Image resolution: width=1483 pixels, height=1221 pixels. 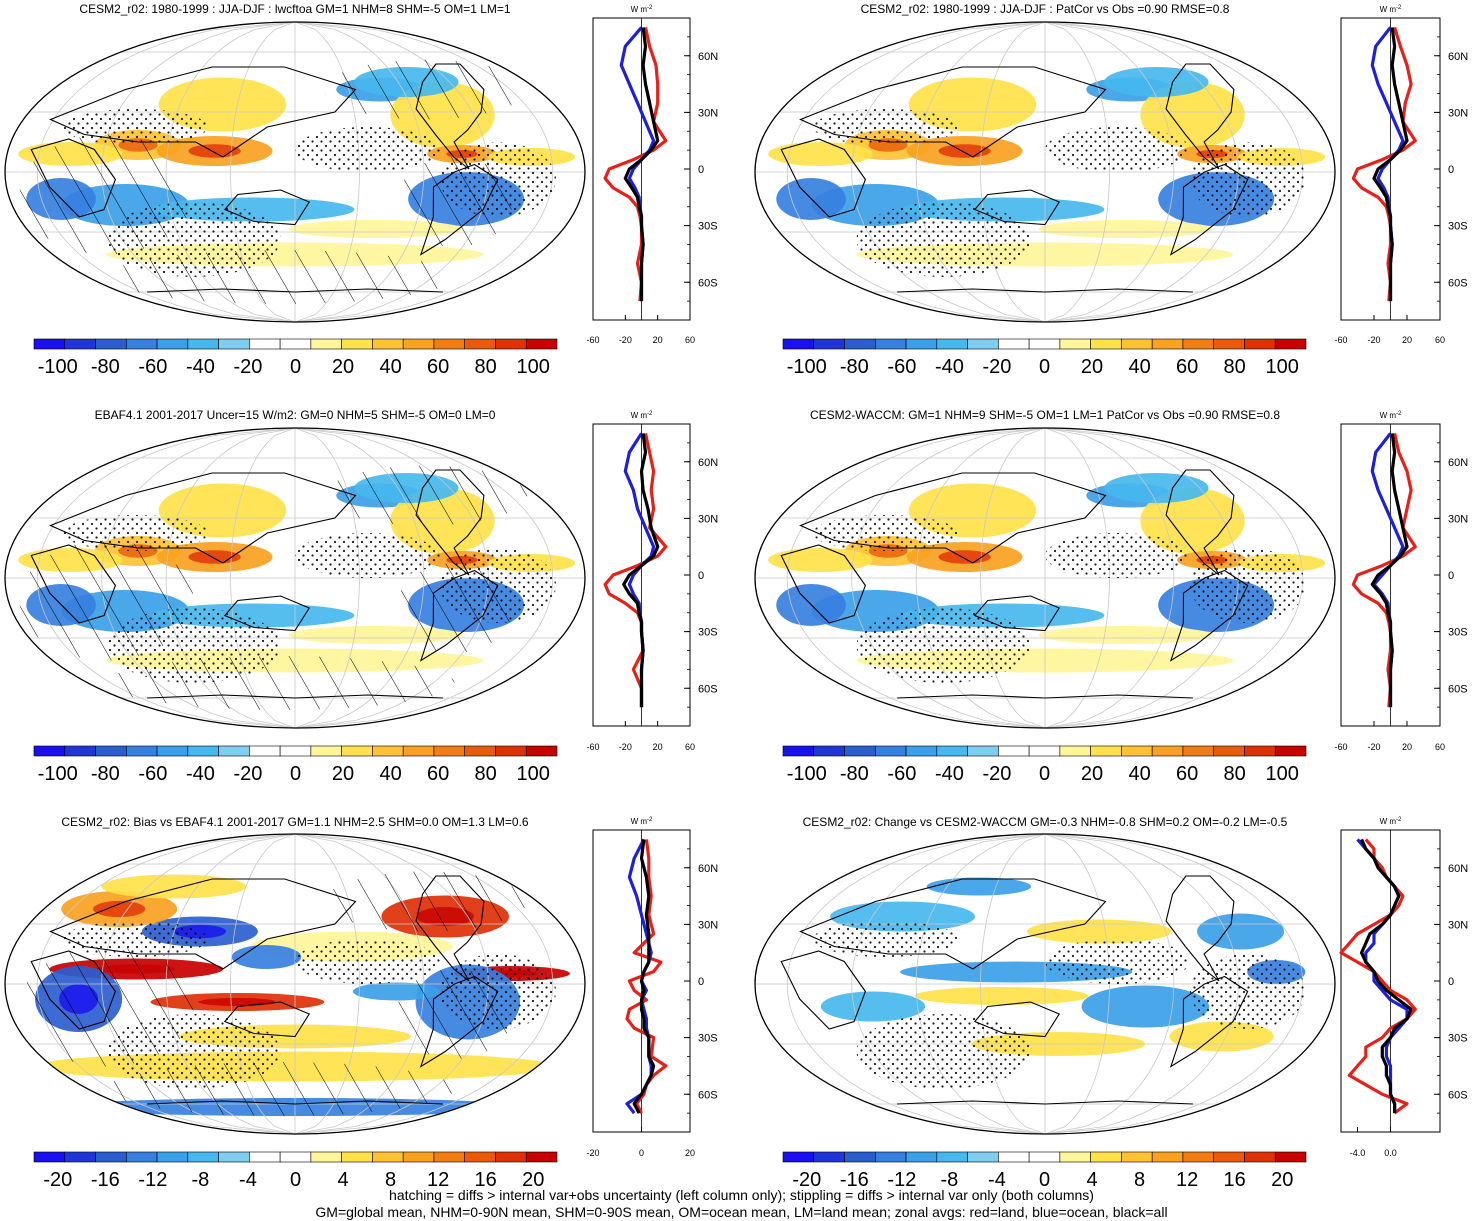 I want to click on colorbar-label: 60, so click(x=438, y=774).